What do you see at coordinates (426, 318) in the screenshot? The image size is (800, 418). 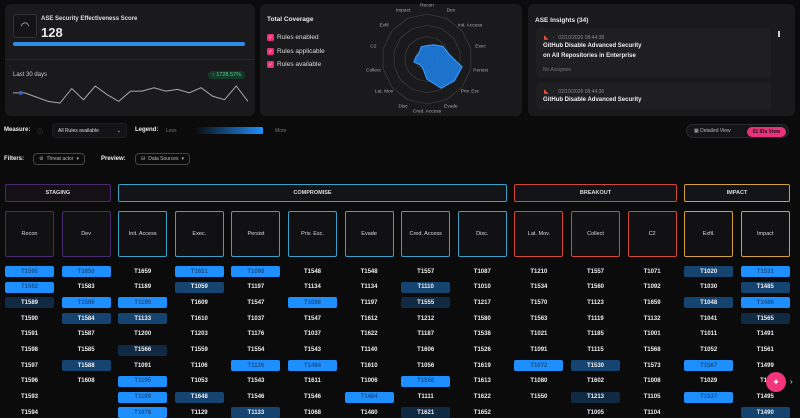 I see `technique-cell: T1212` at bounding box center [426, 318].